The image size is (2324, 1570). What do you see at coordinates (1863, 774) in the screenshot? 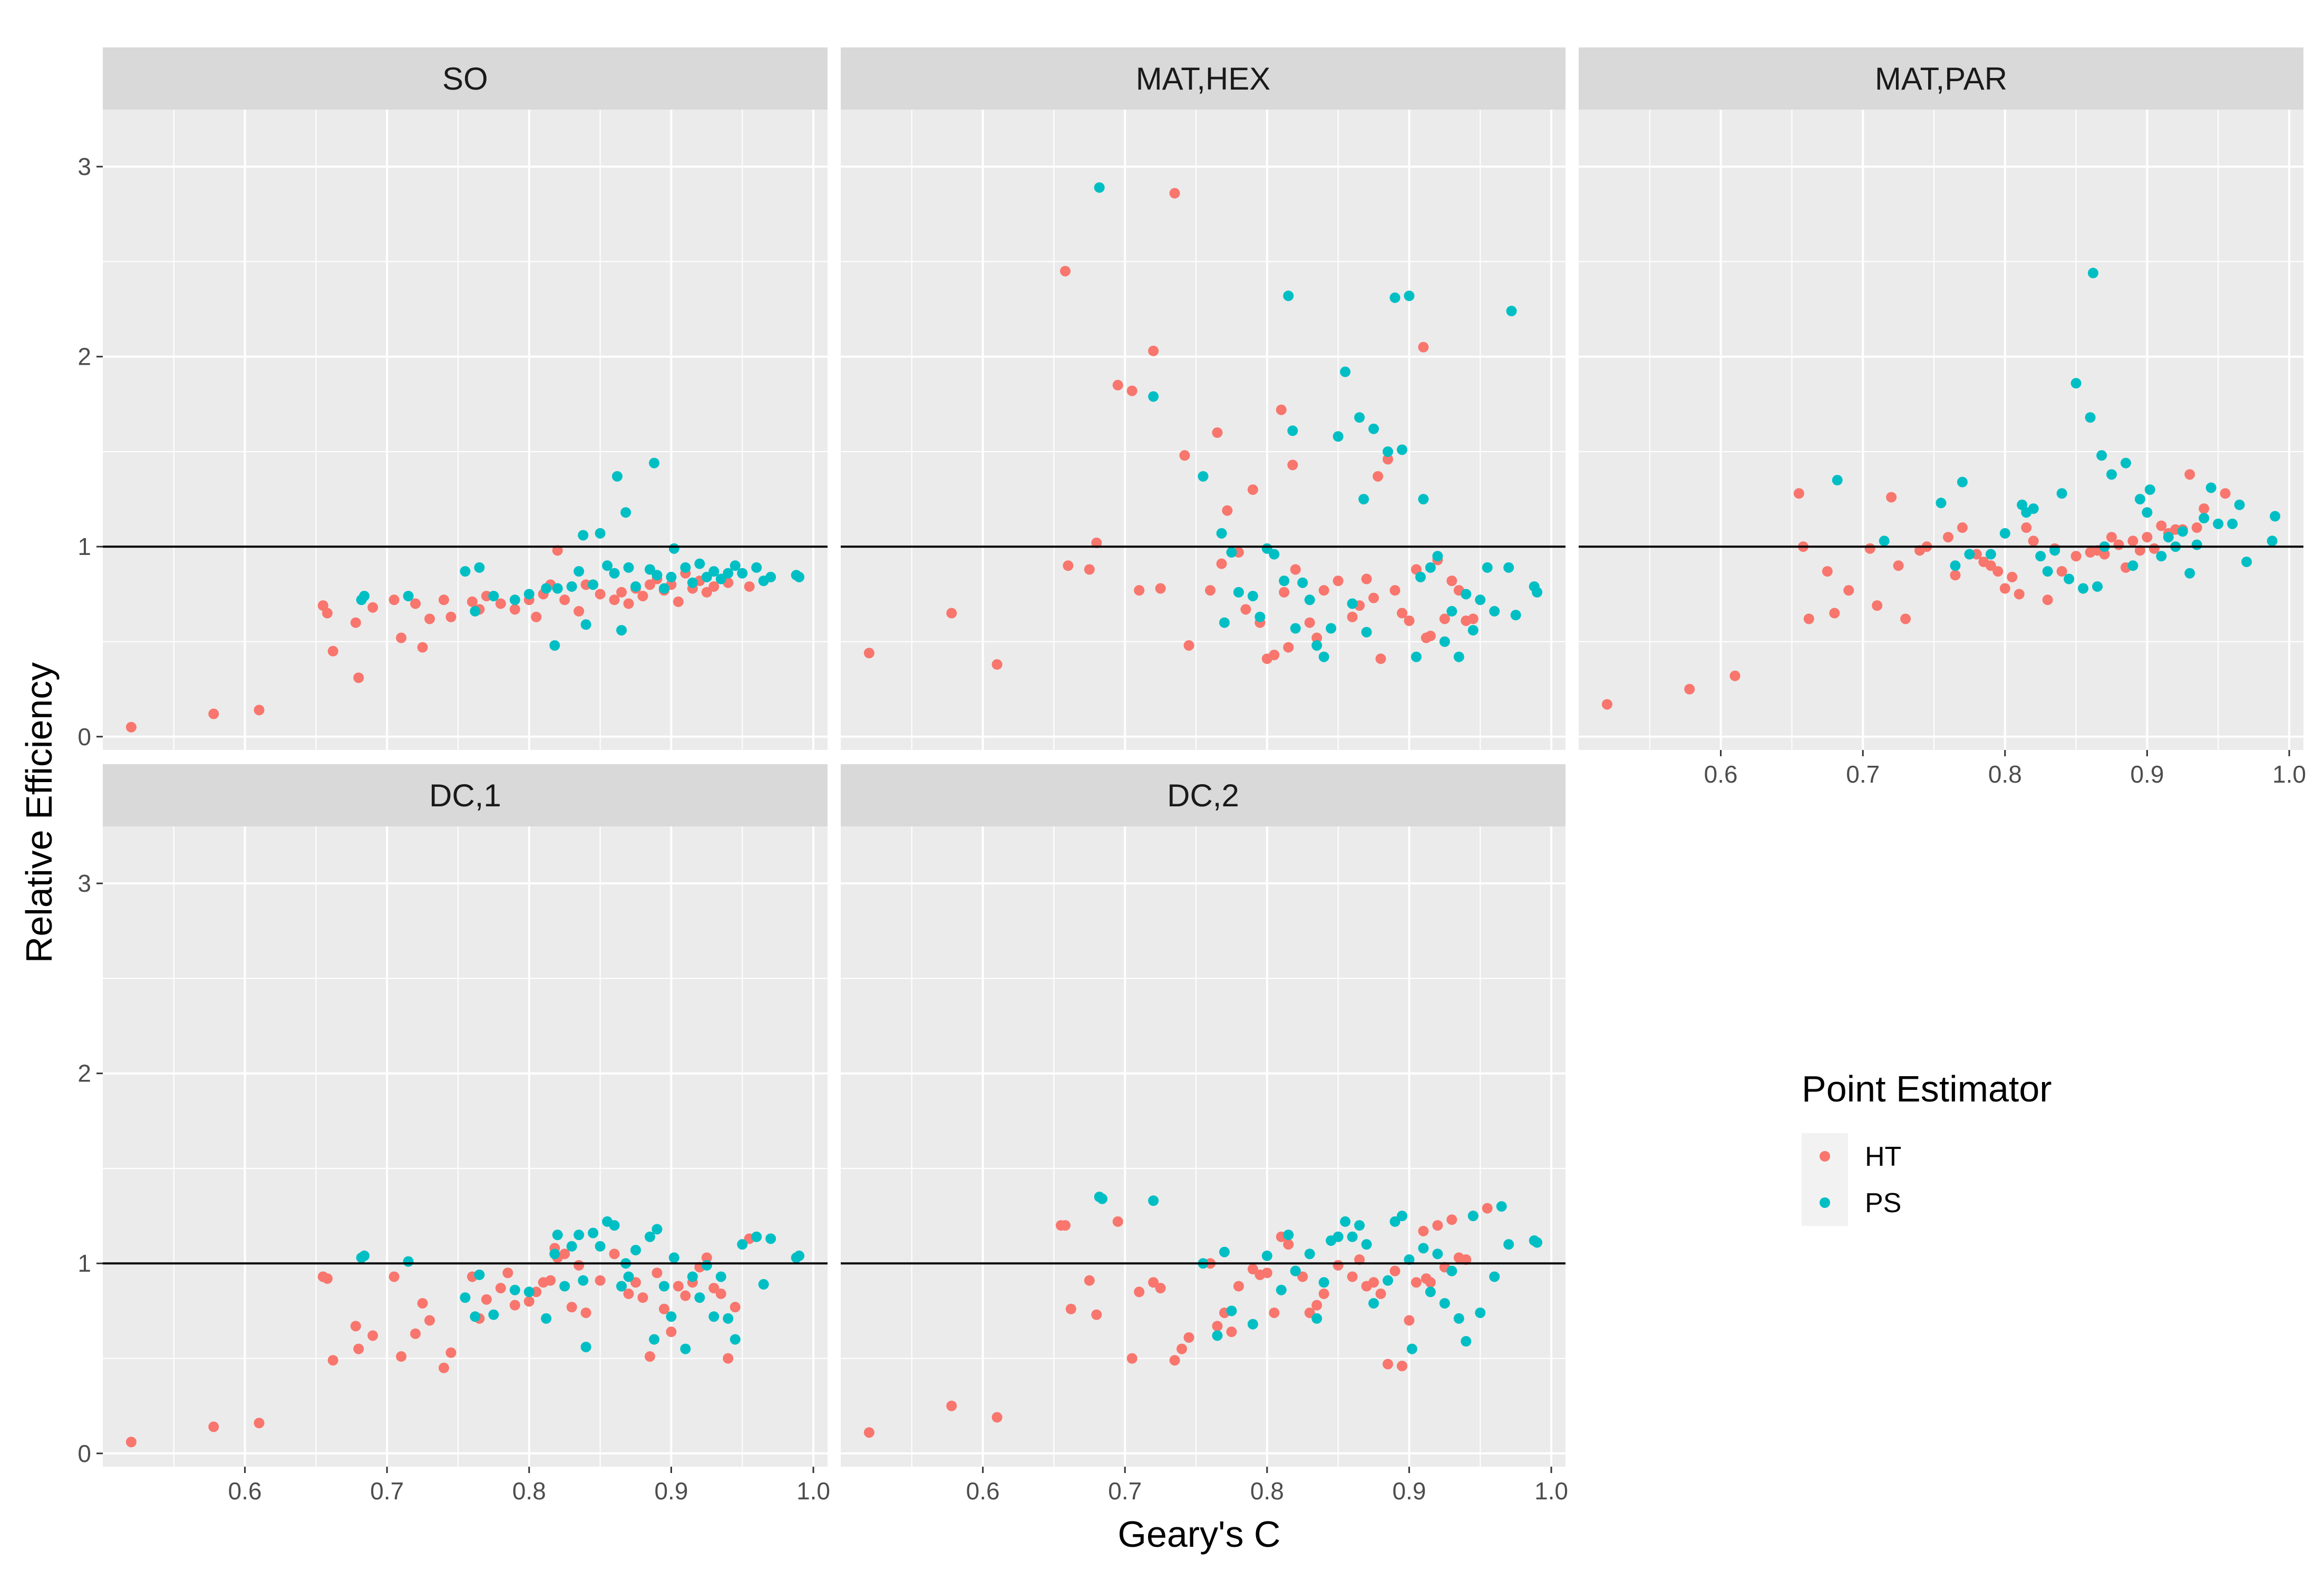
I see `x-tick-label: 0.7` at bounding box center [1863, 774].